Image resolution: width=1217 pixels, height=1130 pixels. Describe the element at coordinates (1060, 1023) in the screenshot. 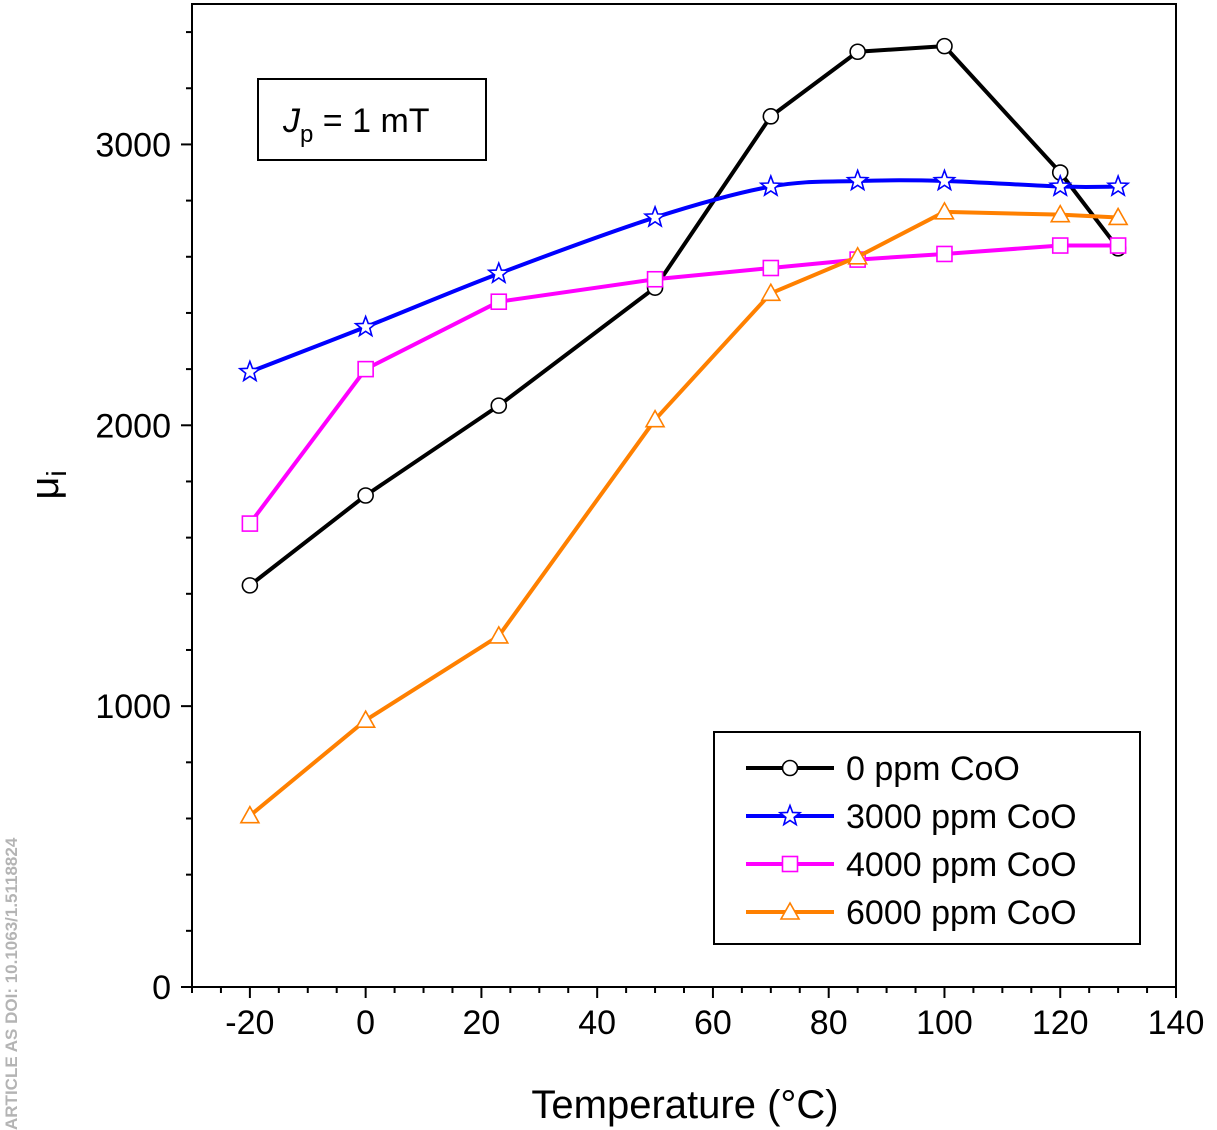

I see `x-tick-label: 120` at that location.